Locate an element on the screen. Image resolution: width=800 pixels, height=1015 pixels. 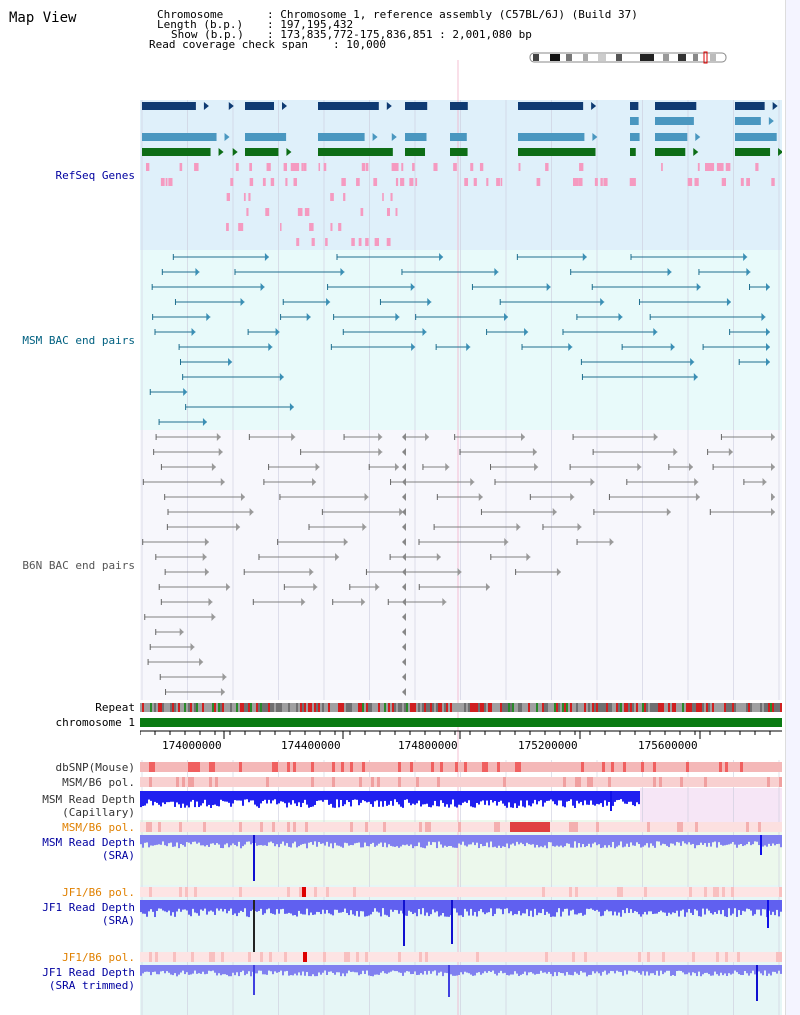
track-label-msm-b6-pol: MSM/B6 pol. is located at coordinates (98, 782).